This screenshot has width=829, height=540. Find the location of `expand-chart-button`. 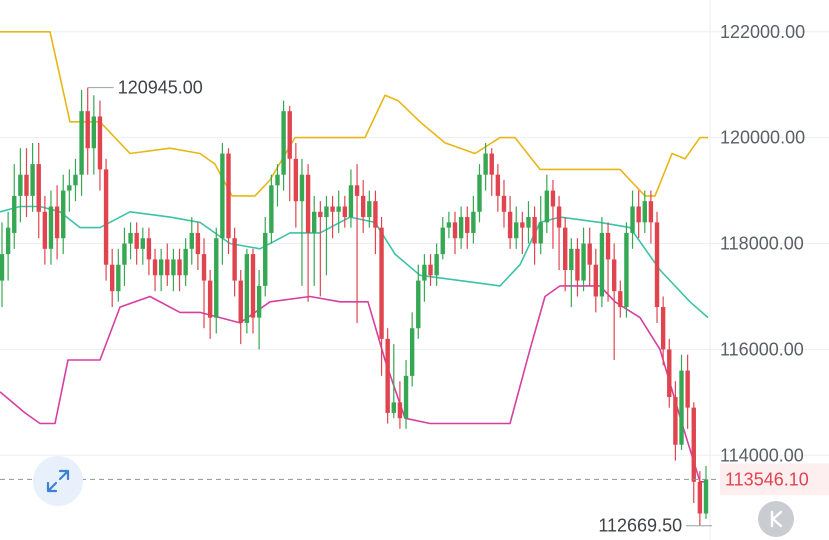

expand-chart-button is located at coordinates (58, 481).